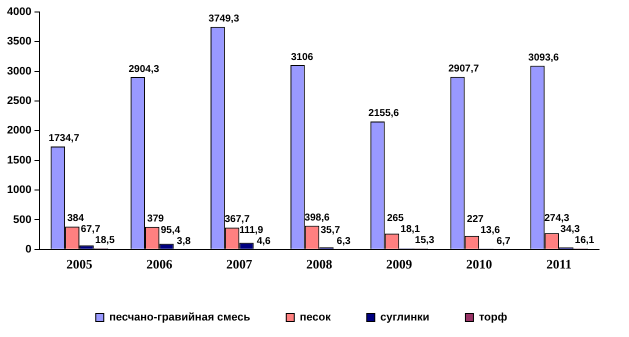  What do you see at coordinates (559, 264) in the screenshot?
I see `x-tick-label: 2011` at bounding box center [559, 264].